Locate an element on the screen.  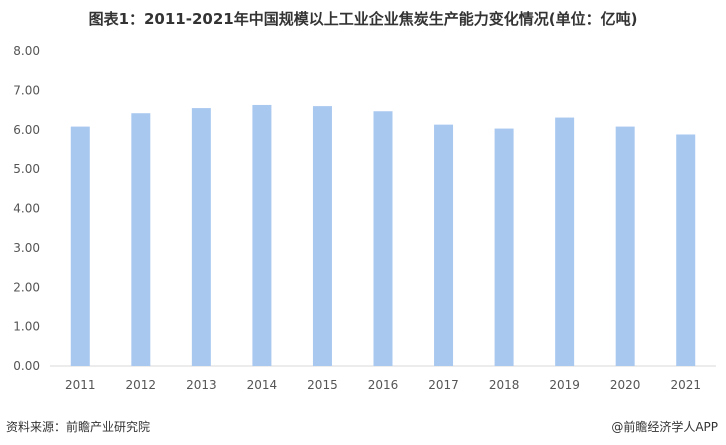
y-axis-ticks: 0.00 1.00 2.00 3.00 4.00 5.00 6.00 7.00 8.00 is located at coordinates (26, 208).